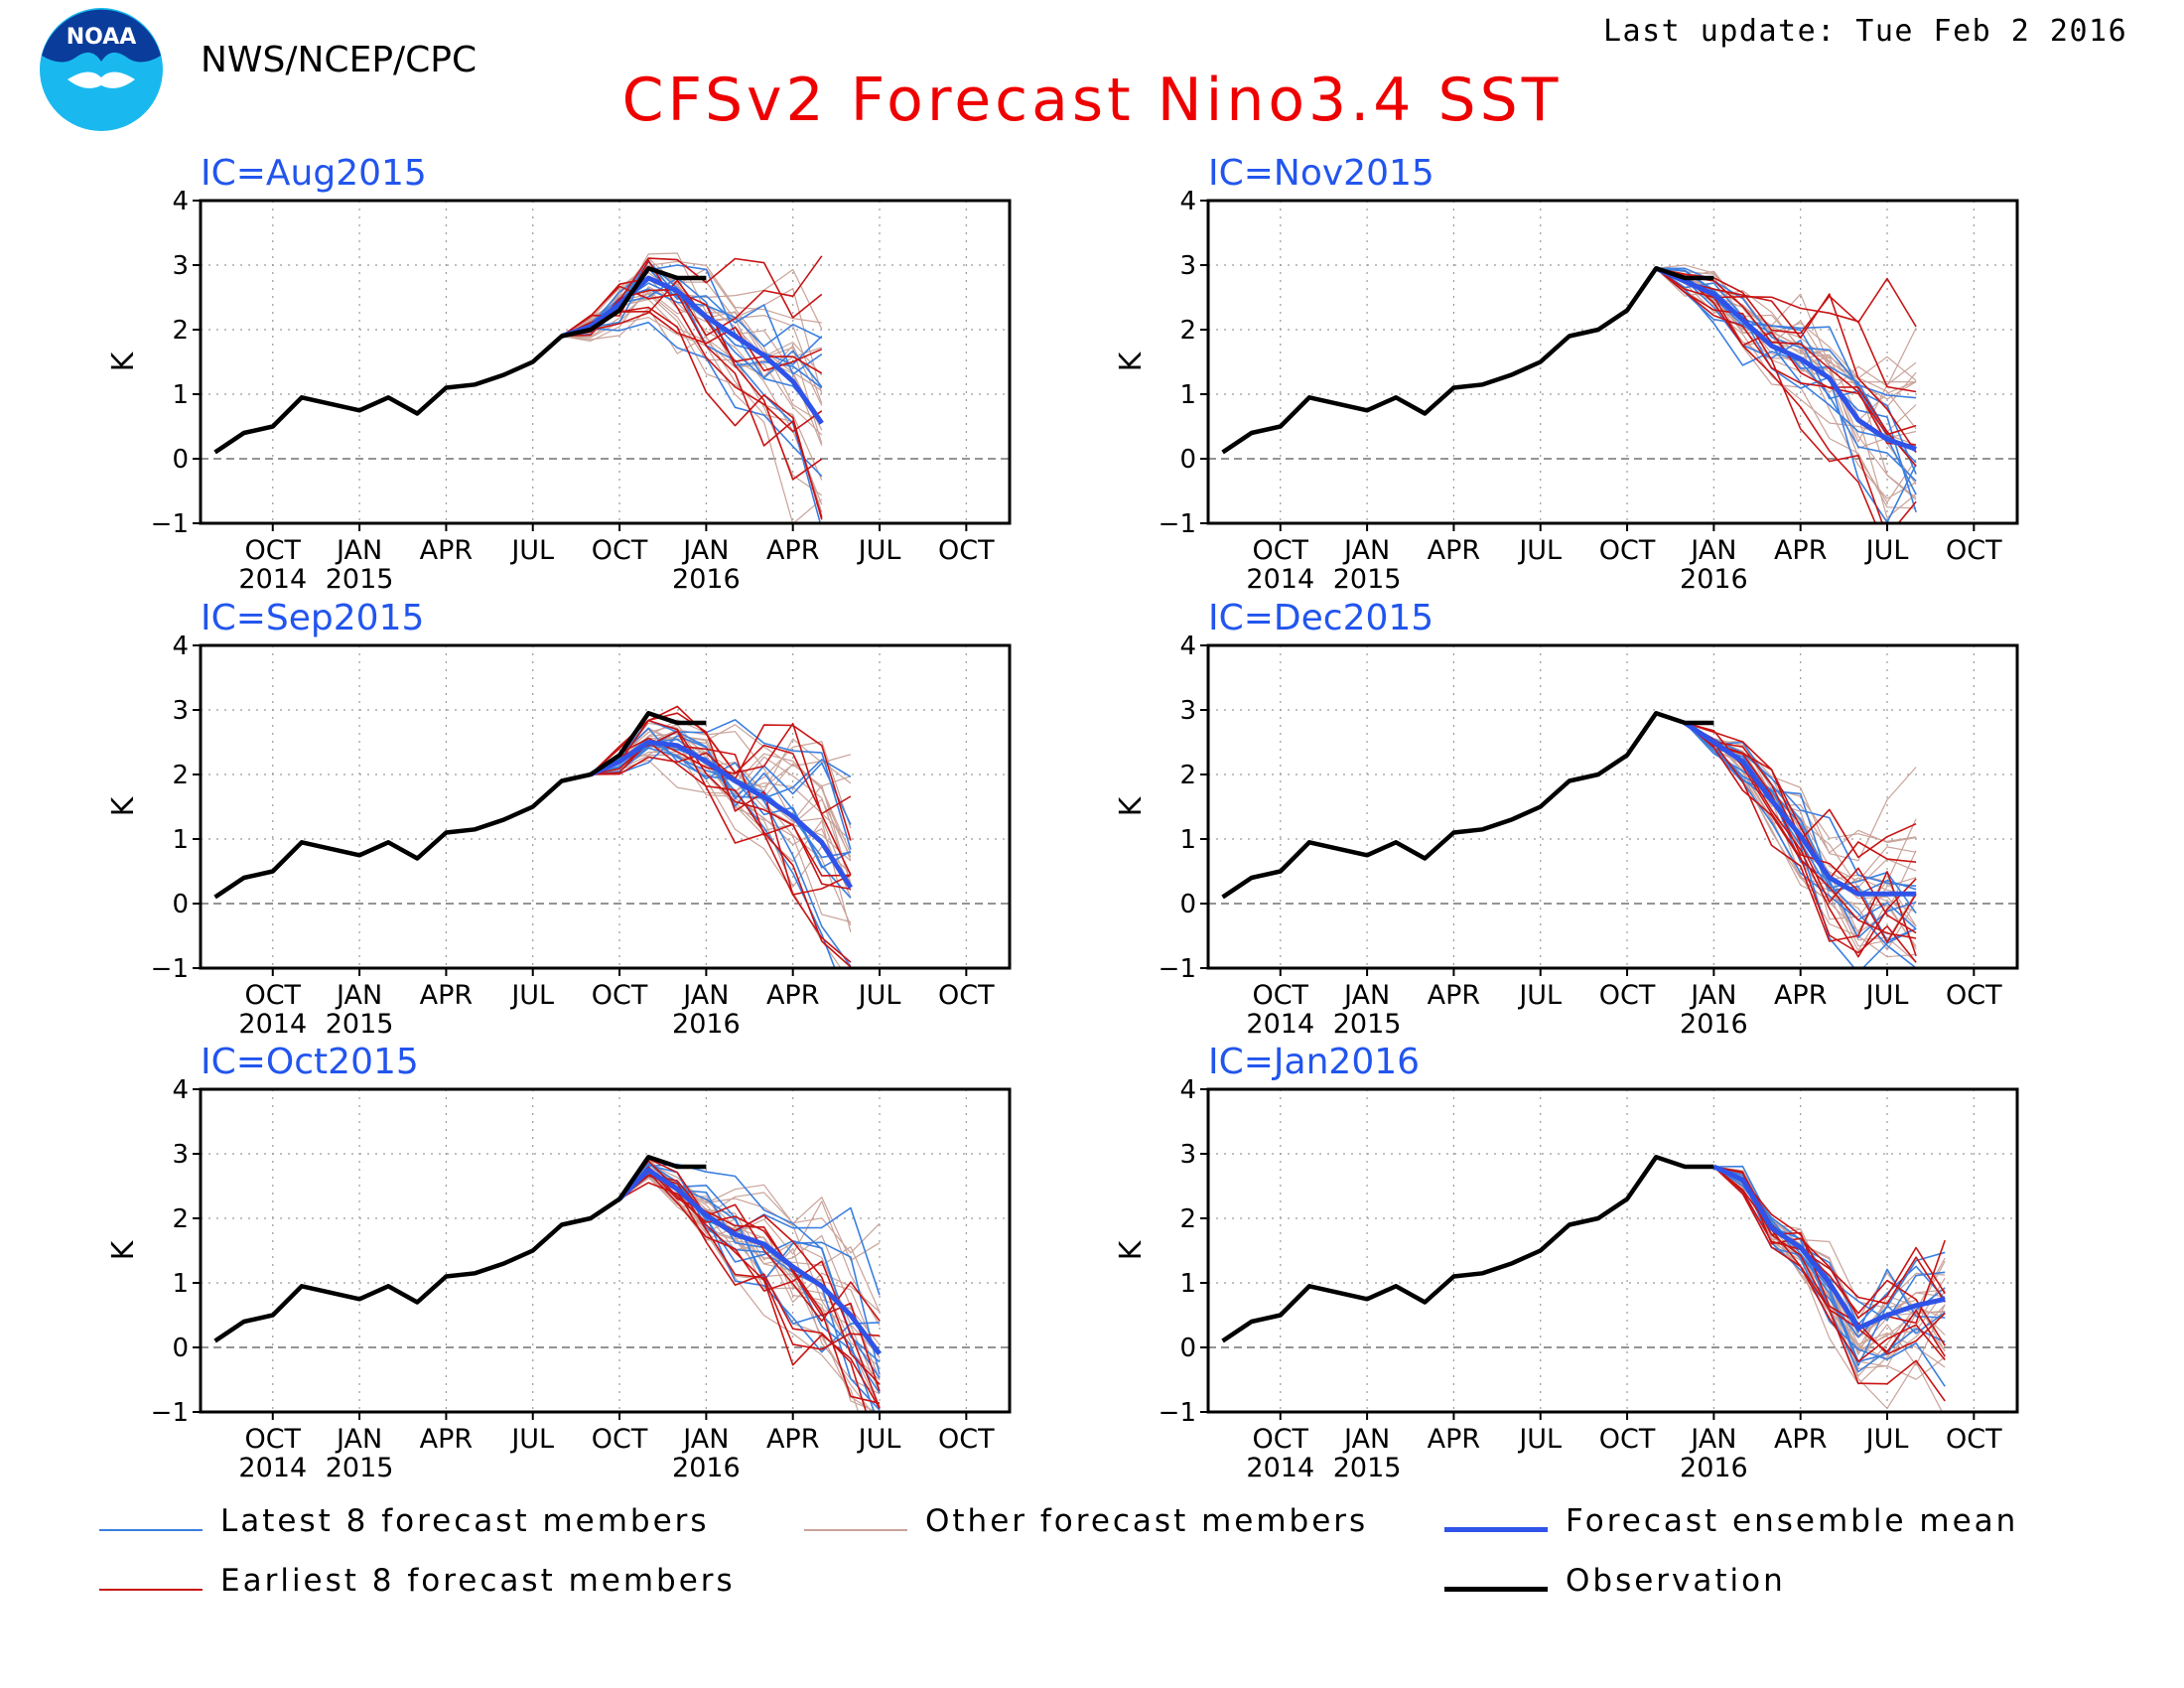 Image resolution: width=2184 pixels, height=1688 pixels. I want to click on last-update: Last update: Tue Feb 2 2016, so click(1865, 31).